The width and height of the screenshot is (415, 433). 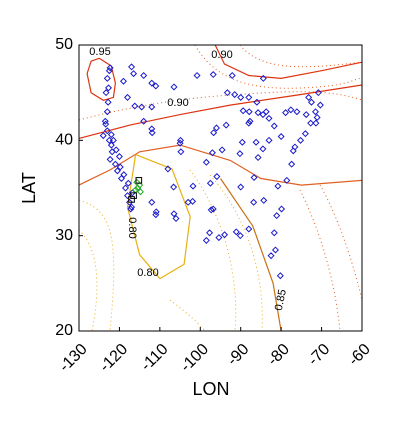 What do you see at coordinates (210, 389) in the screenshot?
I see `x-axis-label: LON` at bounding box center [210, 389].